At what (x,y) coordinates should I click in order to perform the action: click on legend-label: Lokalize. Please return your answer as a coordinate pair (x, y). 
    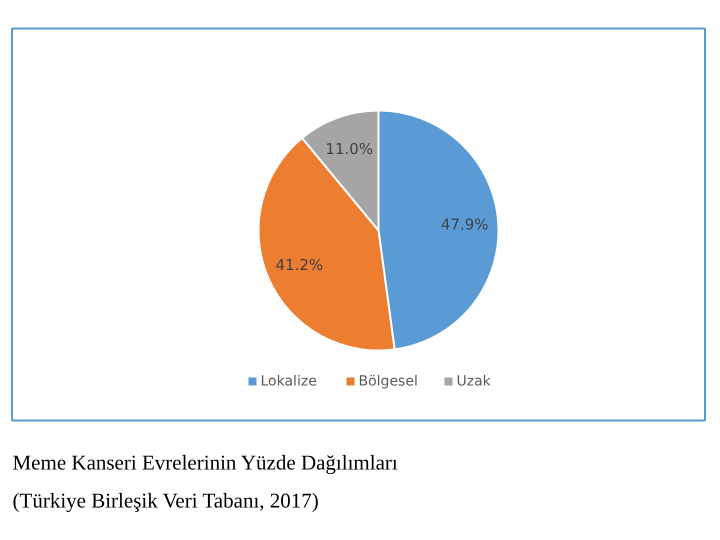
    Looking at the image, I should click on (288, 382).